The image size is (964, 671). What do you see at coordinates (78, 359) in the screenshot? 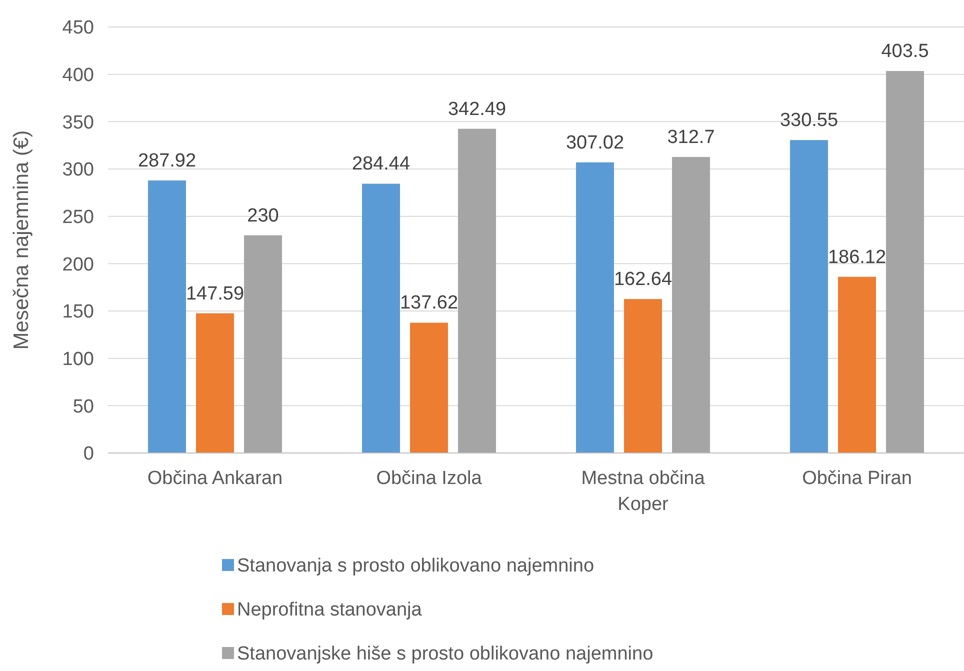
I see `y-tick-label: 100` at bounding box center [78, 359].